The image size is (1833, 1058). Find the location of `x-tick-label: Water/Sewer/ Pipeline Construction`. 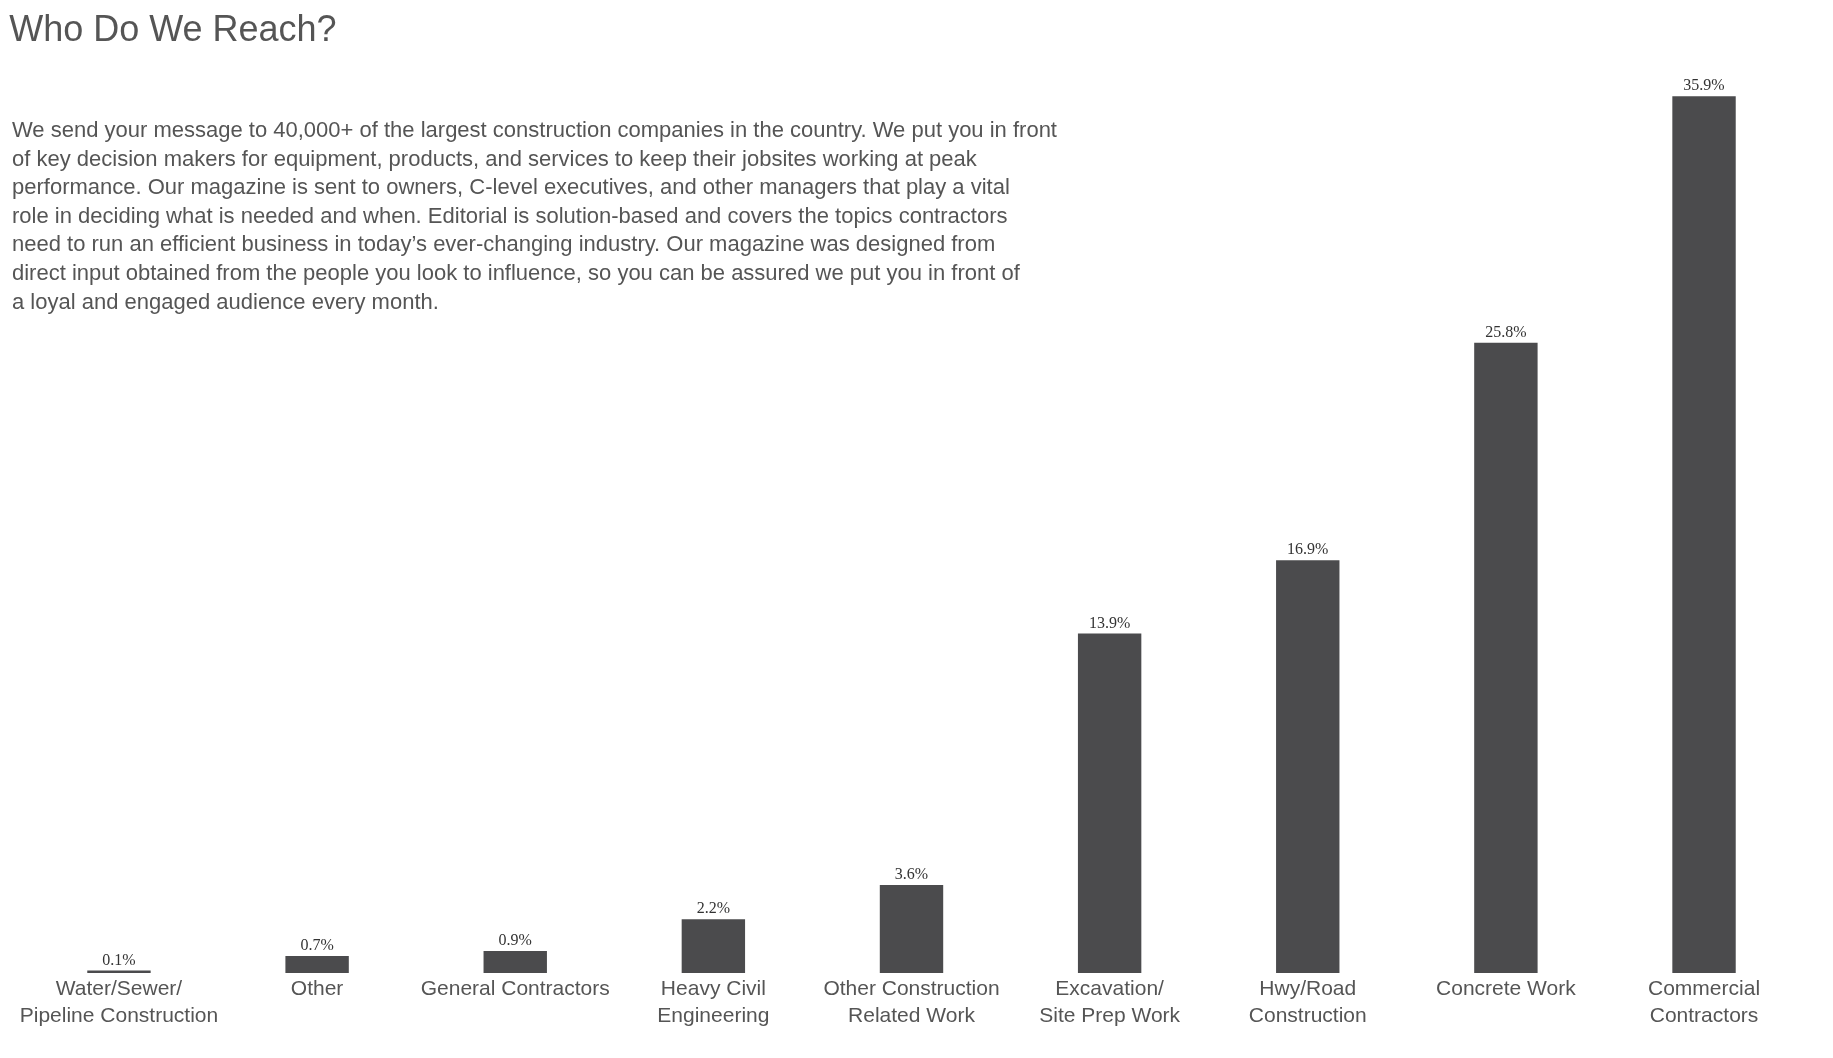

x-tick-label: Water/Sewer/ Pipeline Construction is located at coordinates (119, 1001).